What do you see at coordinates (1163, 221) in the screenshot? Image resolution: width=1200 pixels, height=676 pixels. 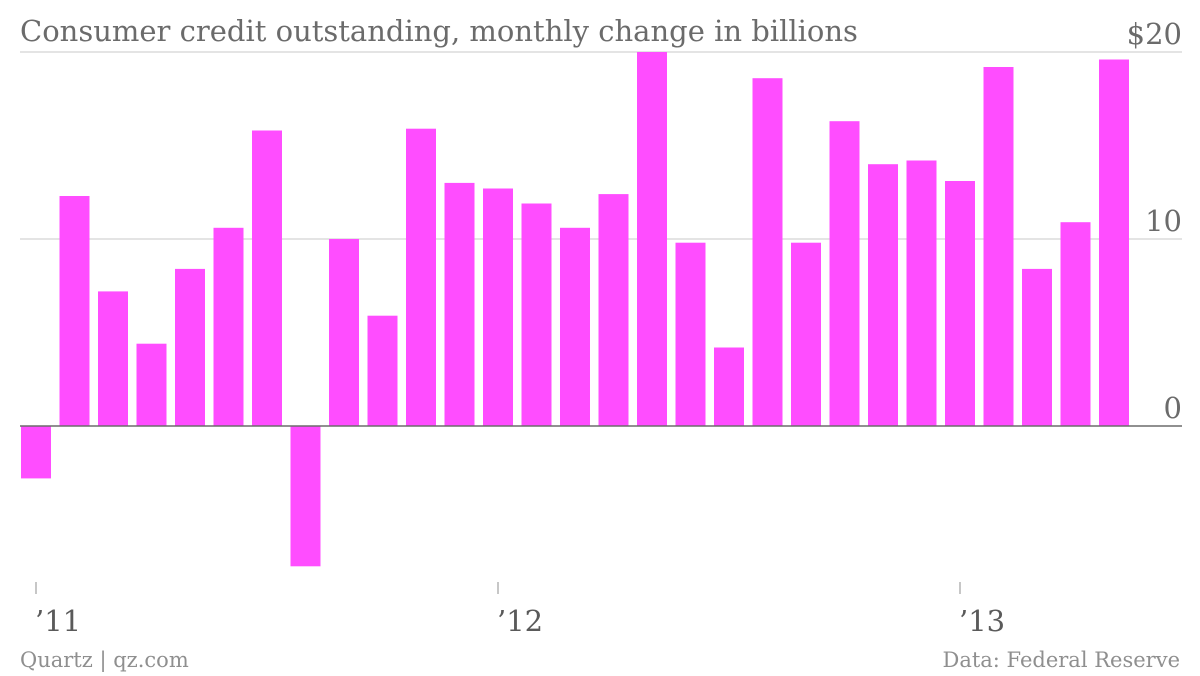 I see `y-tick-label: 10` at bounding box center [1163, 221].